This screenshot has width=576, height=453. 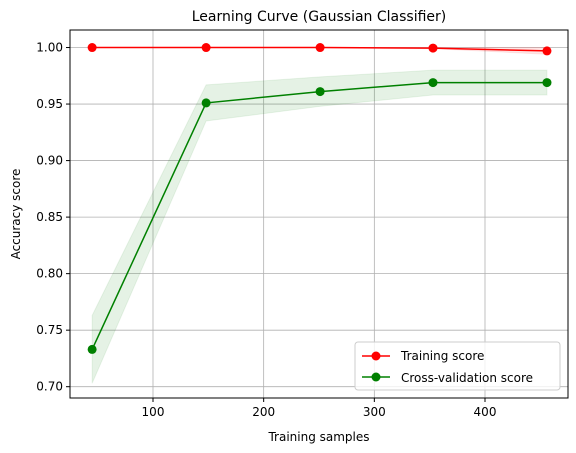 What do you see at coordinates (376, 377) in the screenshot?
I see `legend-marker-cross-validation` at bounding box center [376, 377].